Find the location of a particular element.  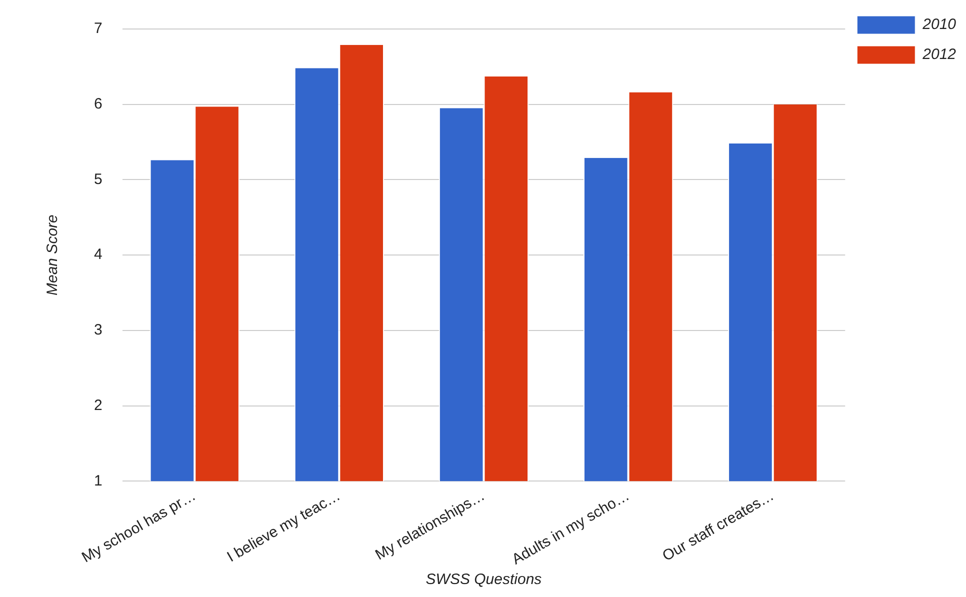

y-tick-label: 5 is located at coordinates (98, 179).